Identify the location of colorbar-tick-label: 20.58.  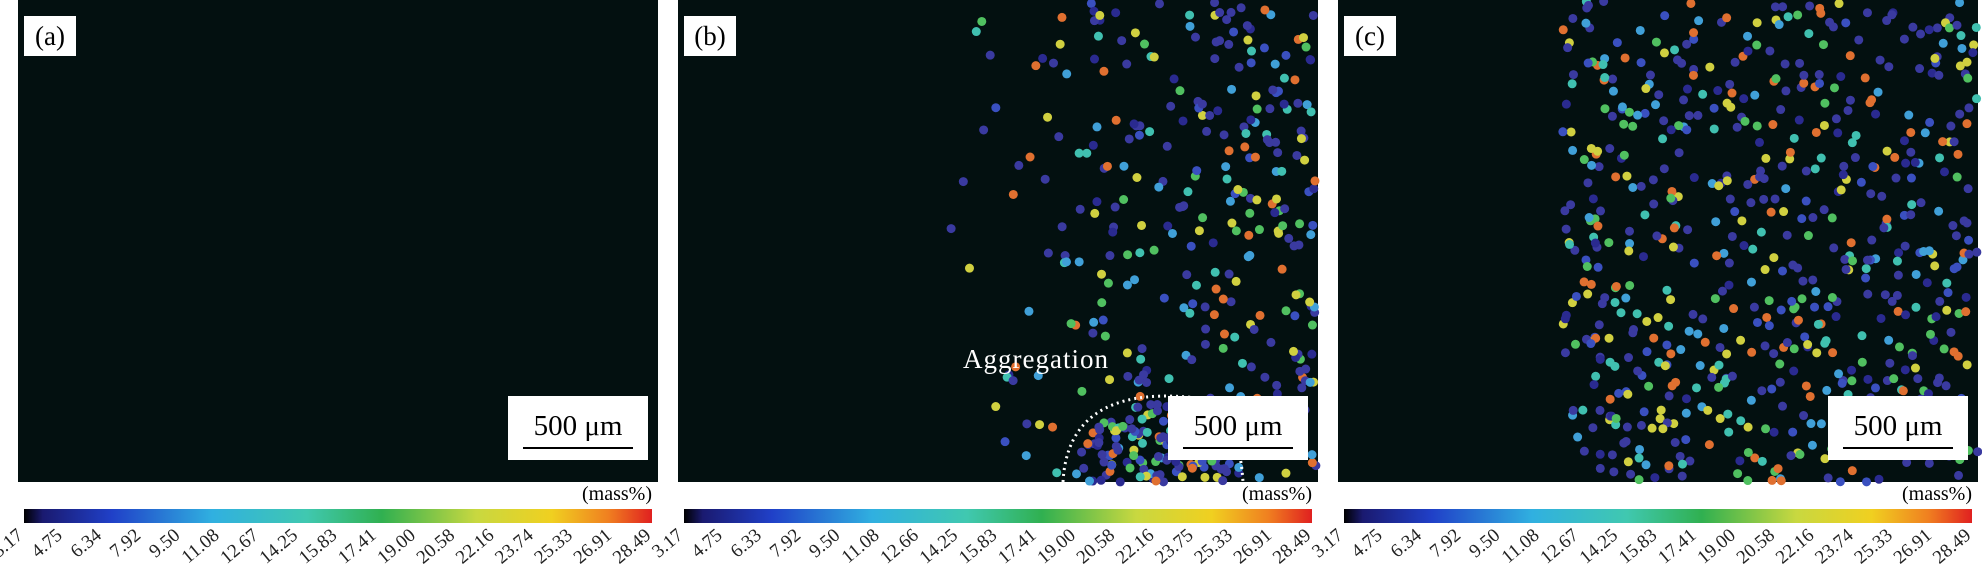
(1756, 547).